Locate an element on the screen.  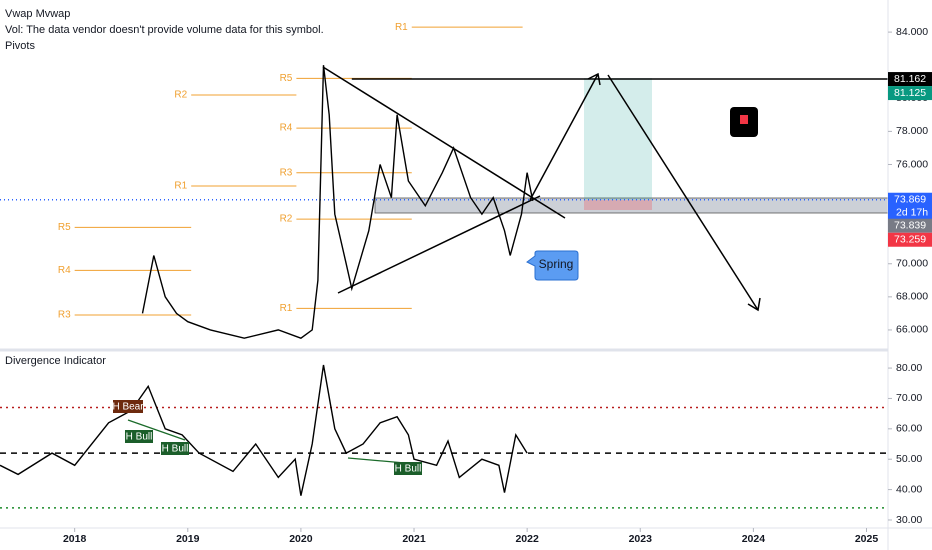
y-tick-label: 80.00 is located at coordinates (909, 368).